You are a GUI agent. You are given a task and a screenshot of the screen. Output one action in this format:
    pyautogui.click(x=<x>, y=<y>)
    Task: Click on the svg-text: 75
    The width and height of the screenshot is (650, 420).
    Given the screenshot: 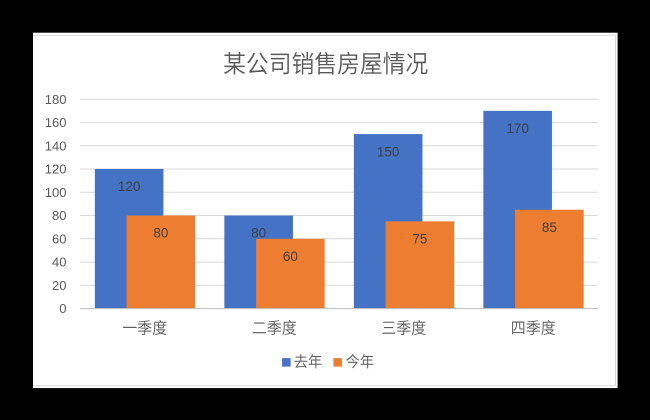 What is the action you would take?
    pyautogui.click(x=419, y=239)
    